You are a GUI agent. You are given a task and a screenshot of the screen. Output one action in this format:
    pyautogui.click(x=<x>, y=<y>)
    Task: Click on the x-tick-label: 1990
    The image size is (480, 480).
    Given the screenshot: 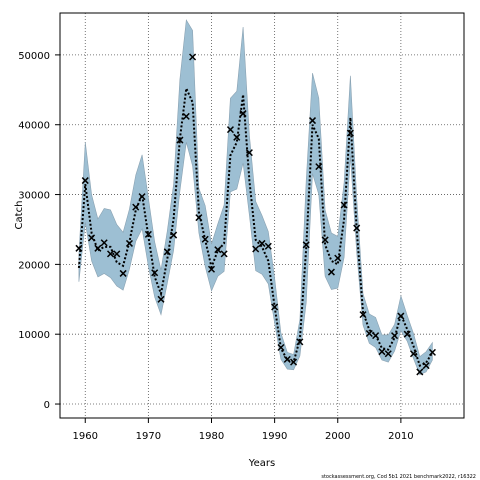 What is the action you would take?
    pyautogui.click(x=274, y=436)
    